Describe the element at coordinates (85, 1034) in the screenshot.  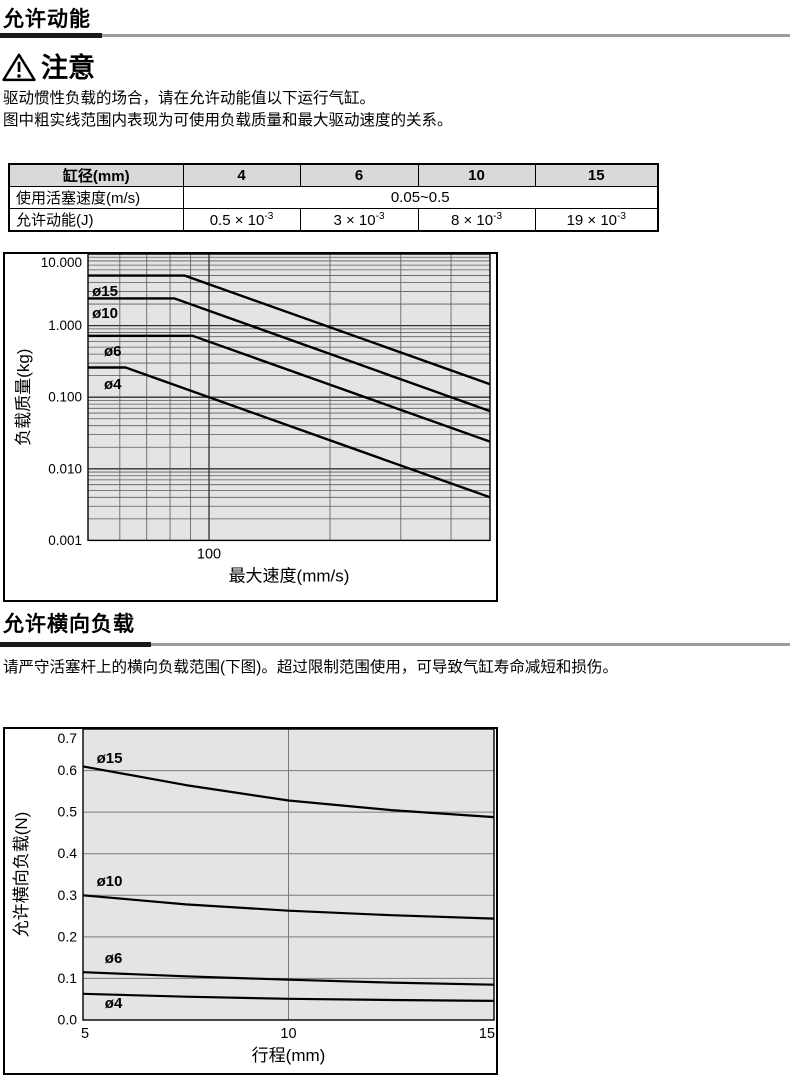
I see `x-tick-label: 5` at that location.